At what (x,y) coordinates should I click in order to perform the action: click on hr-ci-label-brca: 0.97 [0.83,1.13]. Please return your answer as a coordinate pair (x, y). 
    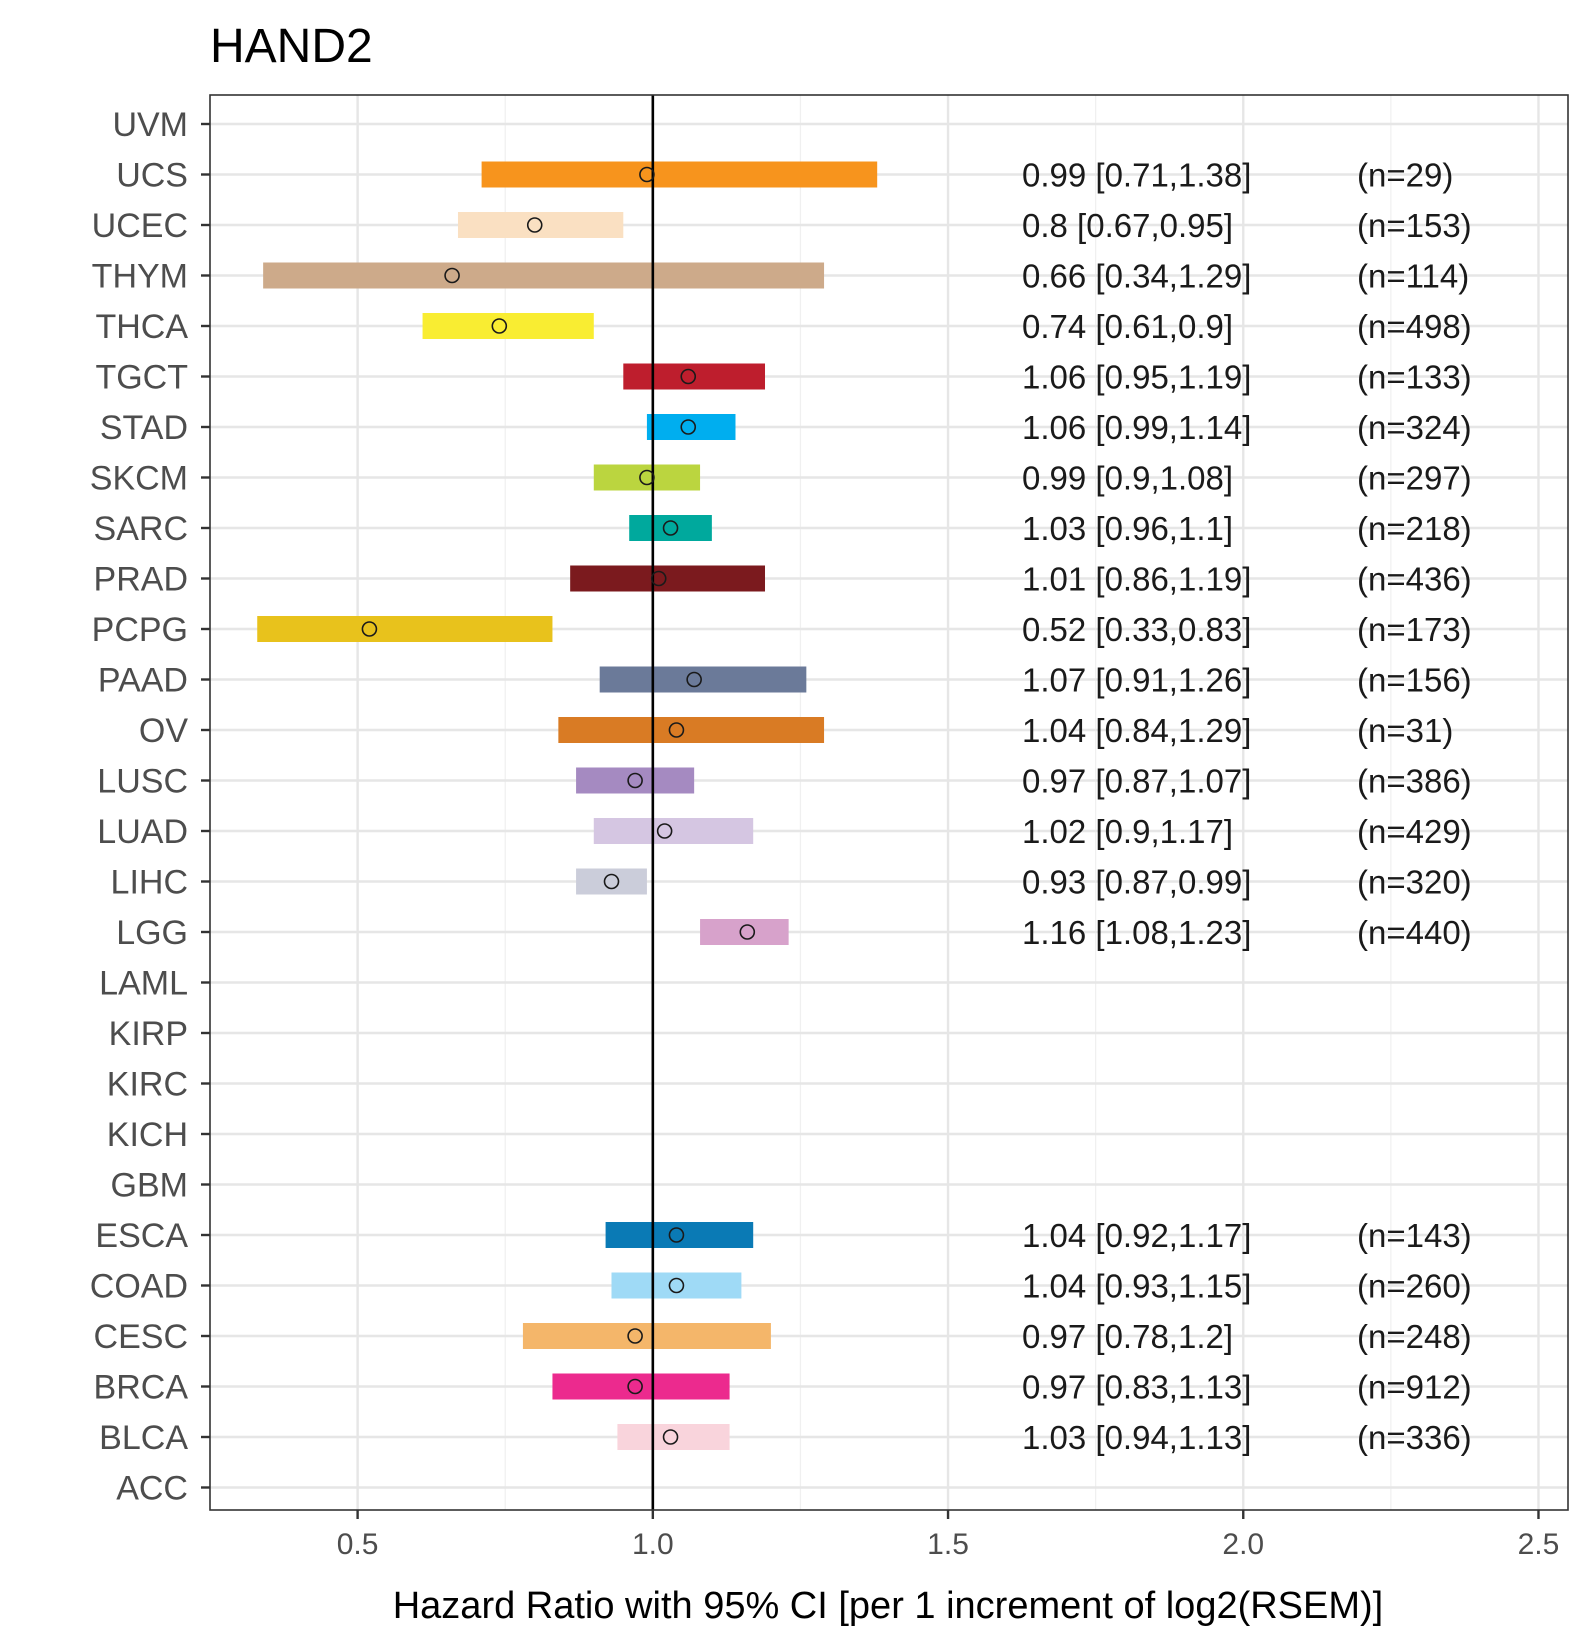
    Looking at the image, I should click on (1136, 1387).